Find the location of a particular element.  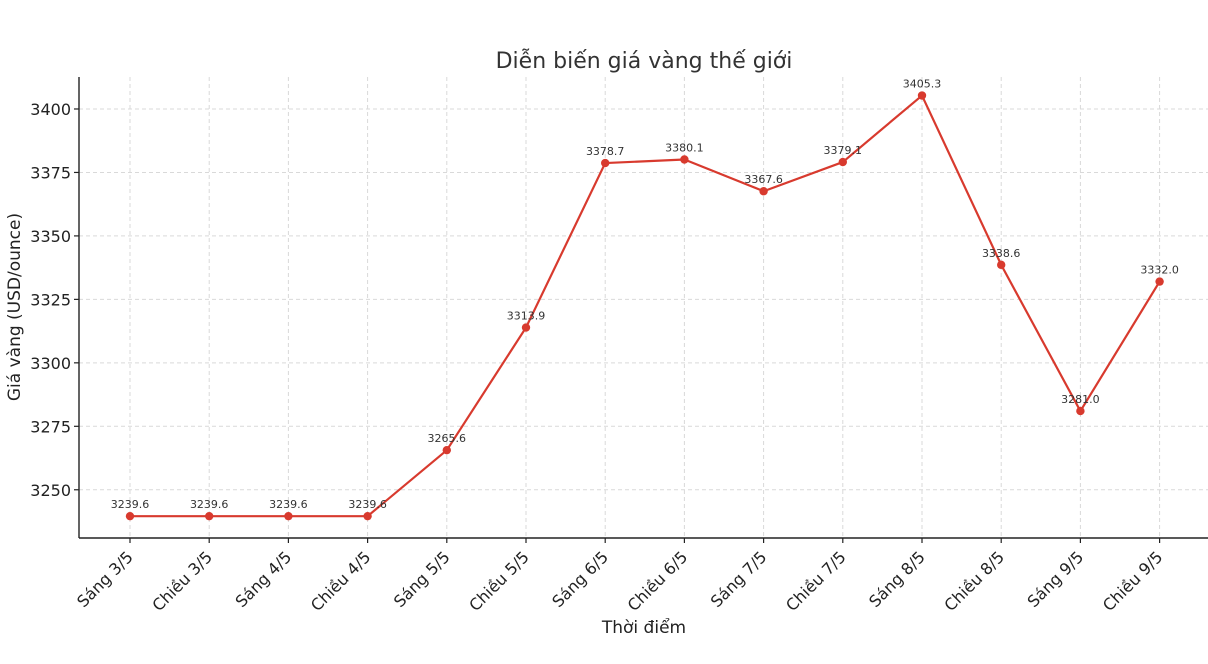

y-axis-ticks: 3250 3275 3300 3325 3350 3375 3400 is located at coordinates (54, 300).